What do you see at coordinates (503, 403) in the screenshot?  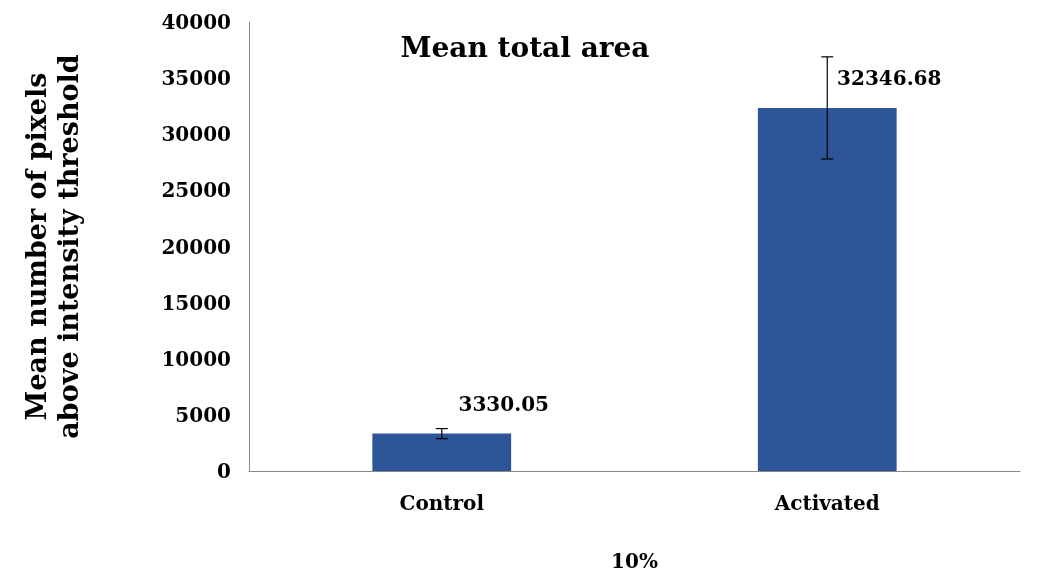 I see `data-label: 3330.05` at bounding box center [503, 403].